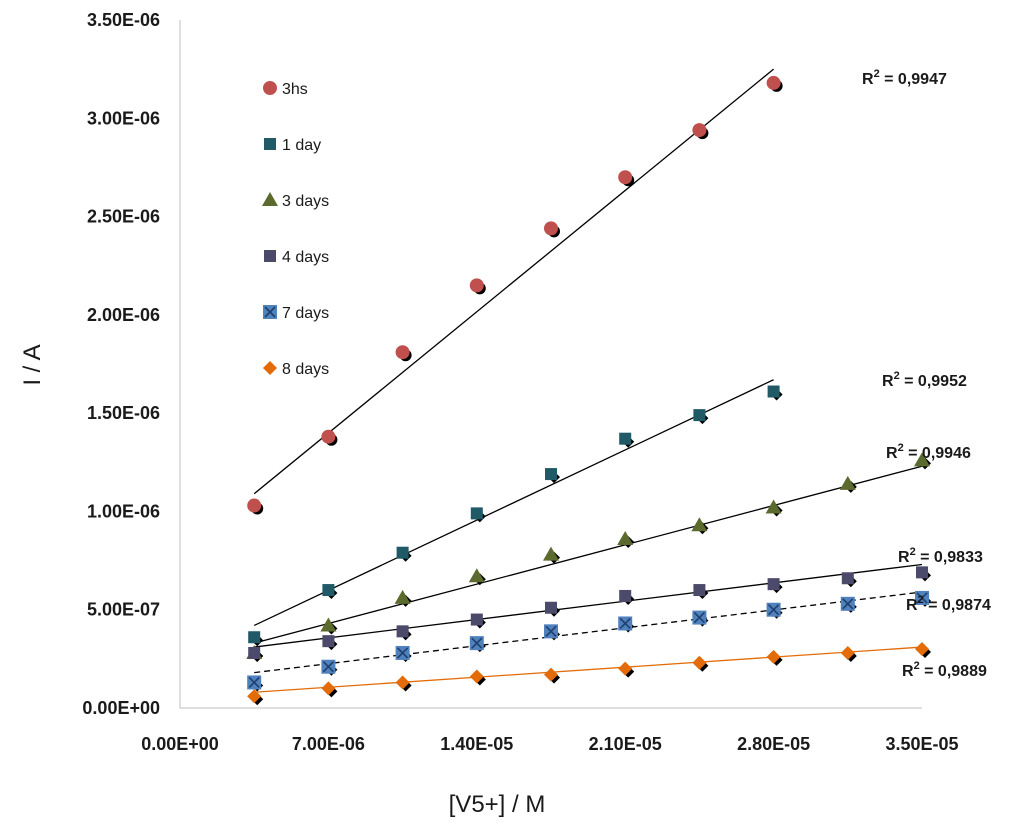 Image resolution: width=1024 pixels, height=830 pixels. I want to click on x-tick-label: 2.10E-05, so click(625, 744).